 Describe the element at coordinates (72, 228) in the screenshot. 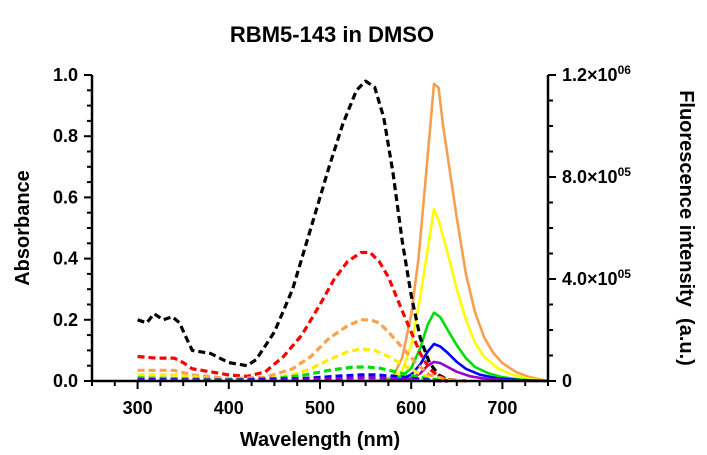

I see `y-left-axis-ticks: 0.0 0.2 0.4 0.6 0.8 1.0` at that location.